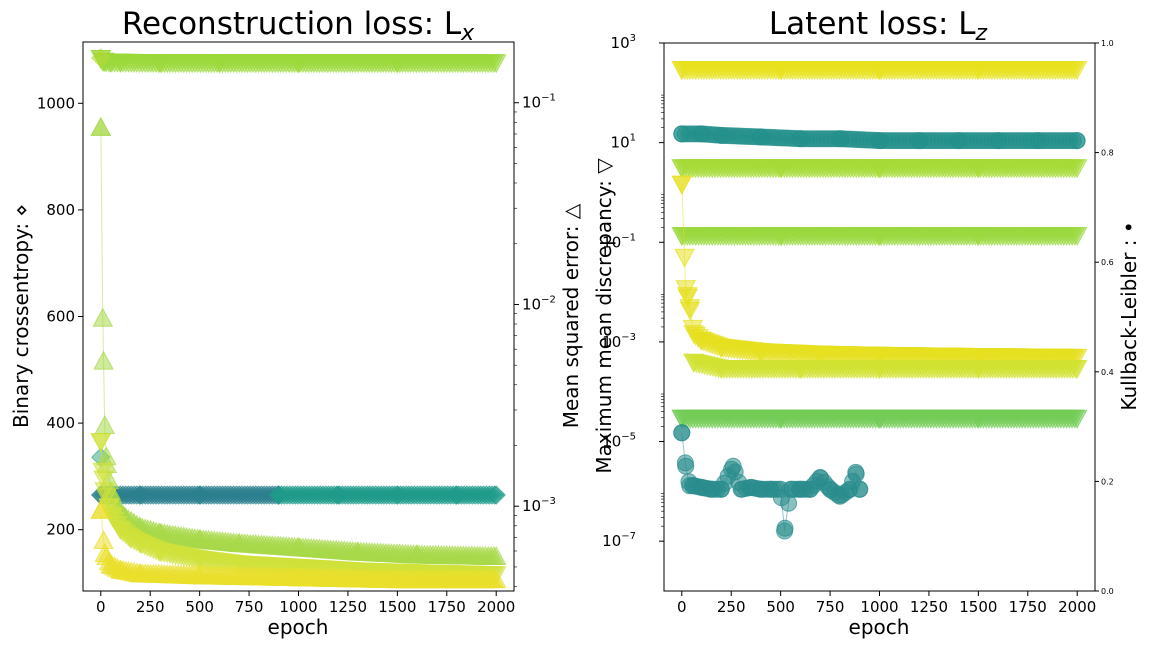  Describe the element at coordinates (633, 291) in the screenshot. I see `right-y-ticks: 10⁻⁷ 10⁻⁵ 10⁻³ 10⁻¹ 10¹ 10³` at that location.